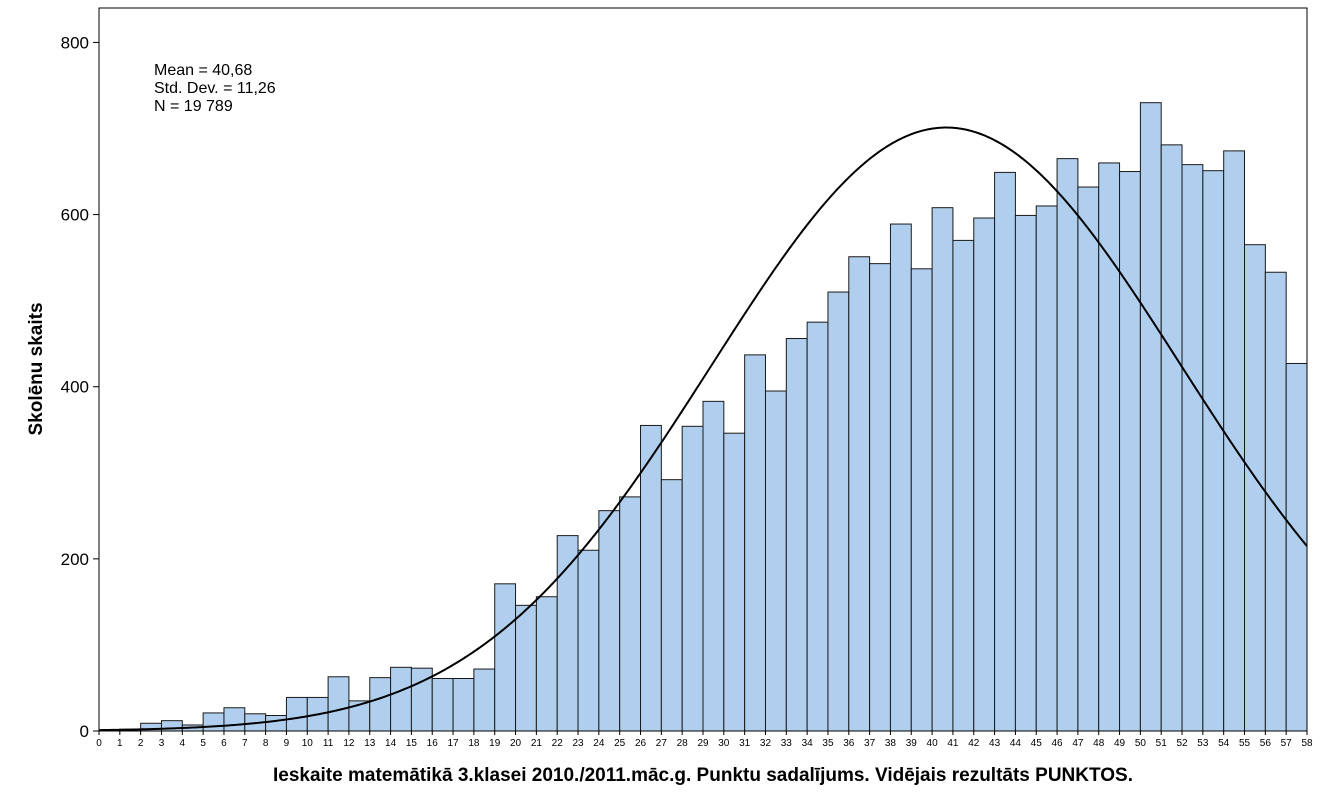 The image size is (1333, 800). I want to click on x-tick-label: 42, so click(974, 743).